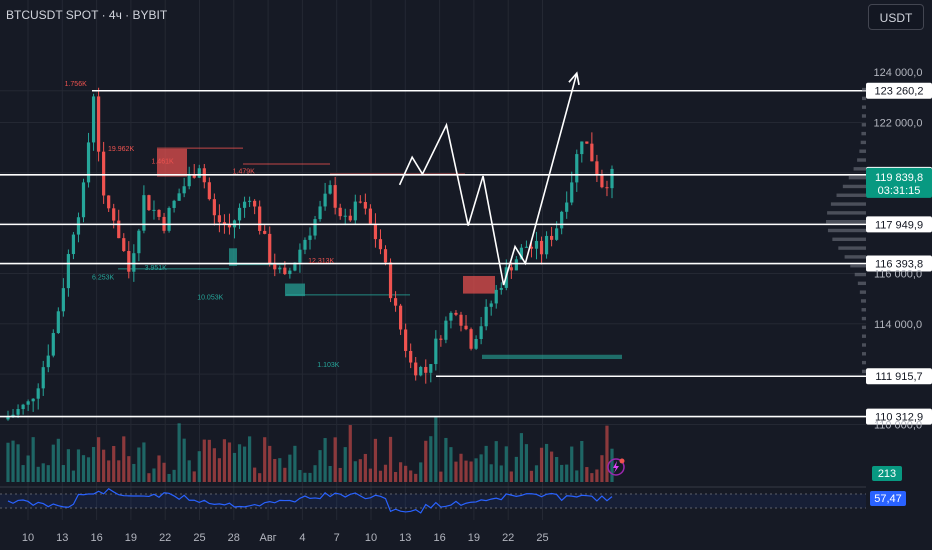  What do you see at coordinates (295, 290) in the screenshot?
I see `demand-zone` at bounding box center [295, 290].